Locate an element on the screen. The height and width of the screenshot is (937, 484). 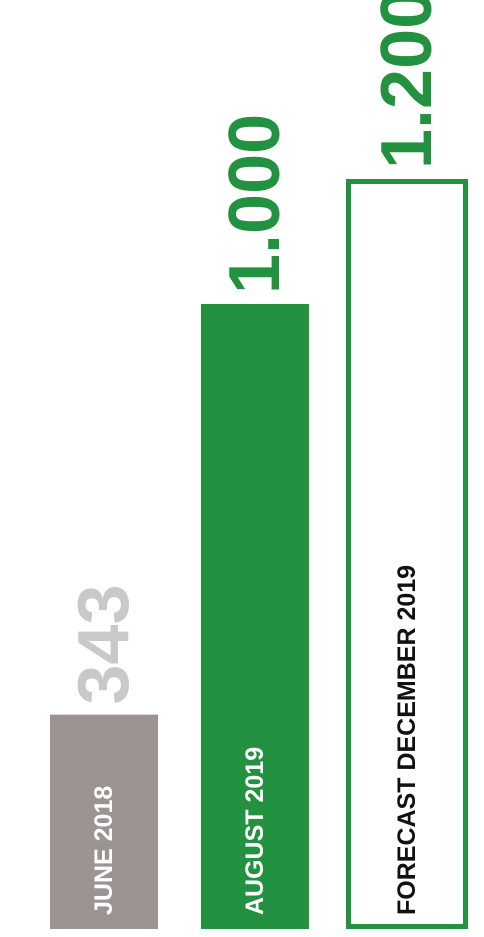
value-label-1: 1.000 is located at coordinates (255, 204).